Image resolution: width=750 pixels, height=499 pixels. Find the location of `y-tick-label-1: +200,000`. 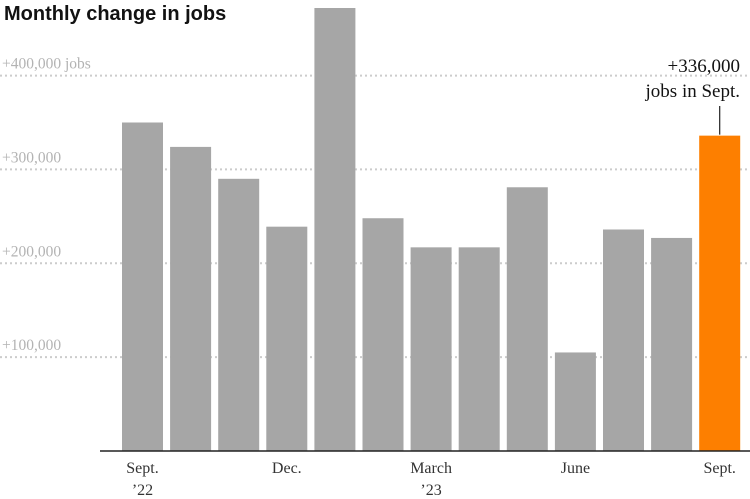

y-tick-label-1: +200,000 is located at coordinates (31, 251).